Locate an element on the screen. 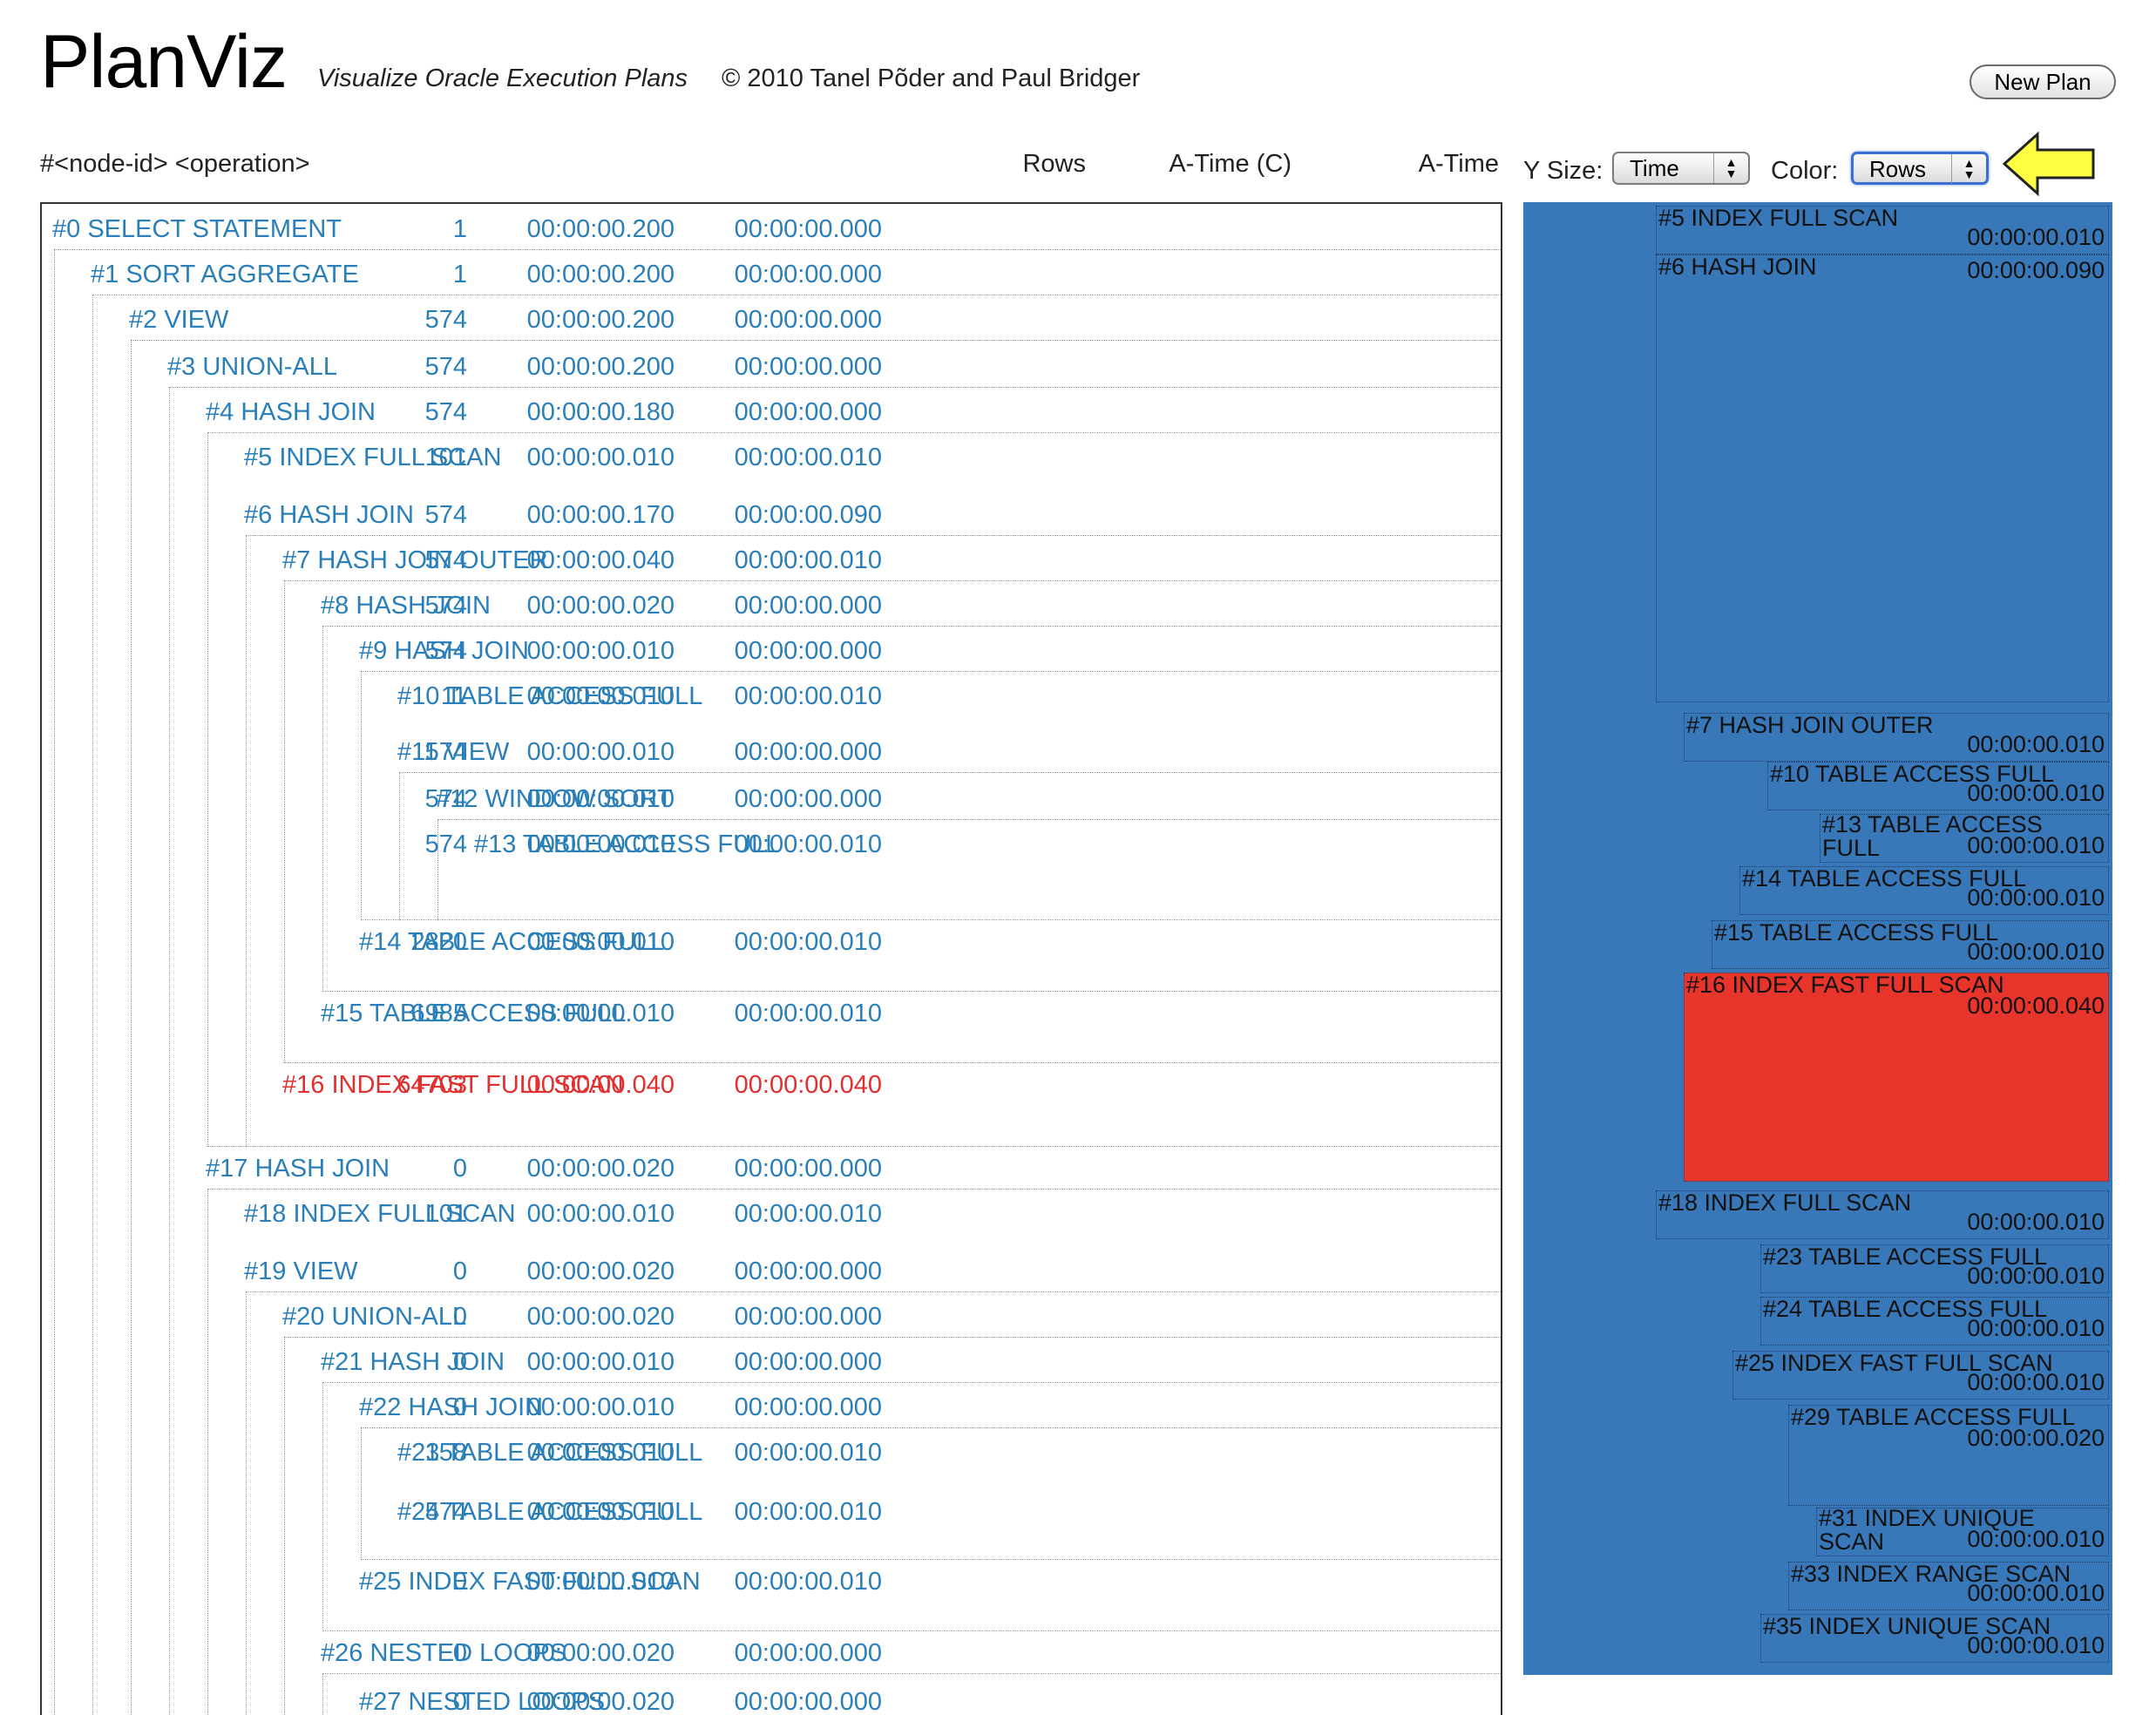 Image resolution: width=2156 pixels, height=1715 pixels. plan-node-label: #25 INDEX FAST FULL SCAN is located at coordinates (530, 1582).